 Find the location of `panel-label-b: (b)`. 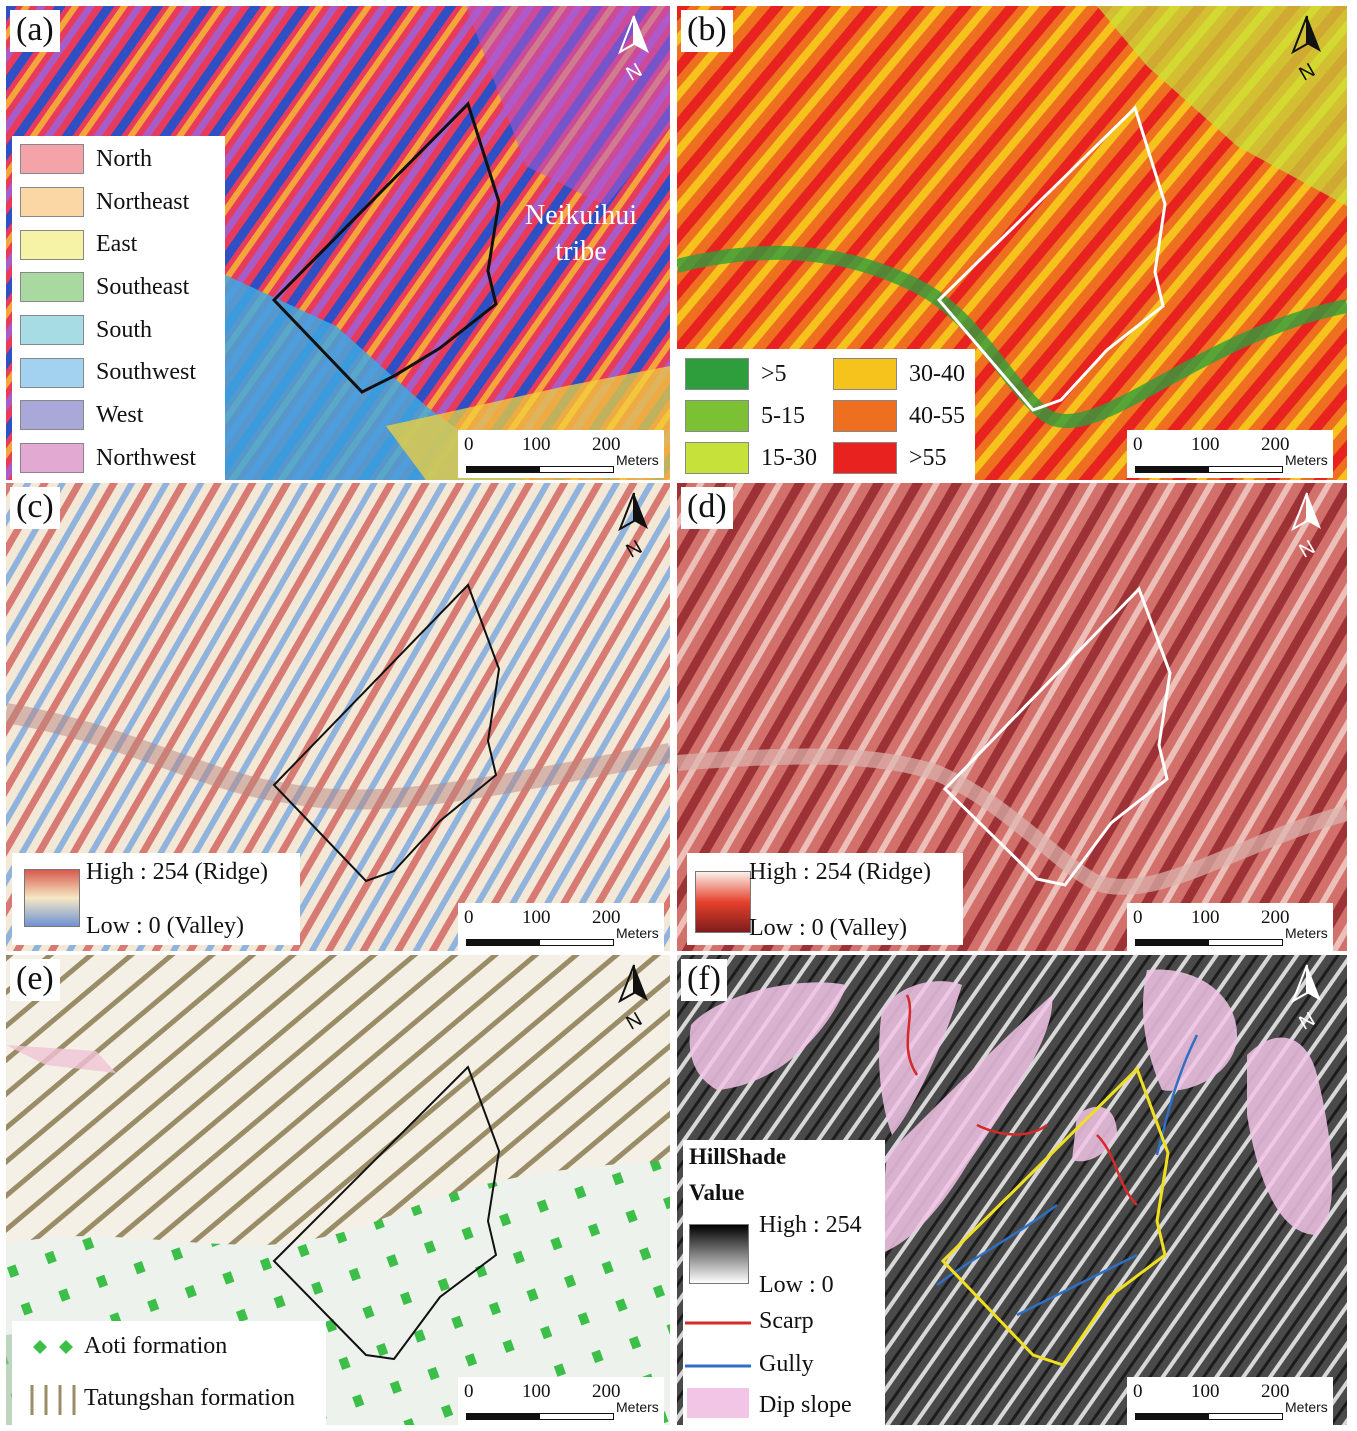

panel-label-b: (b) is located at coordinates (707, 31).